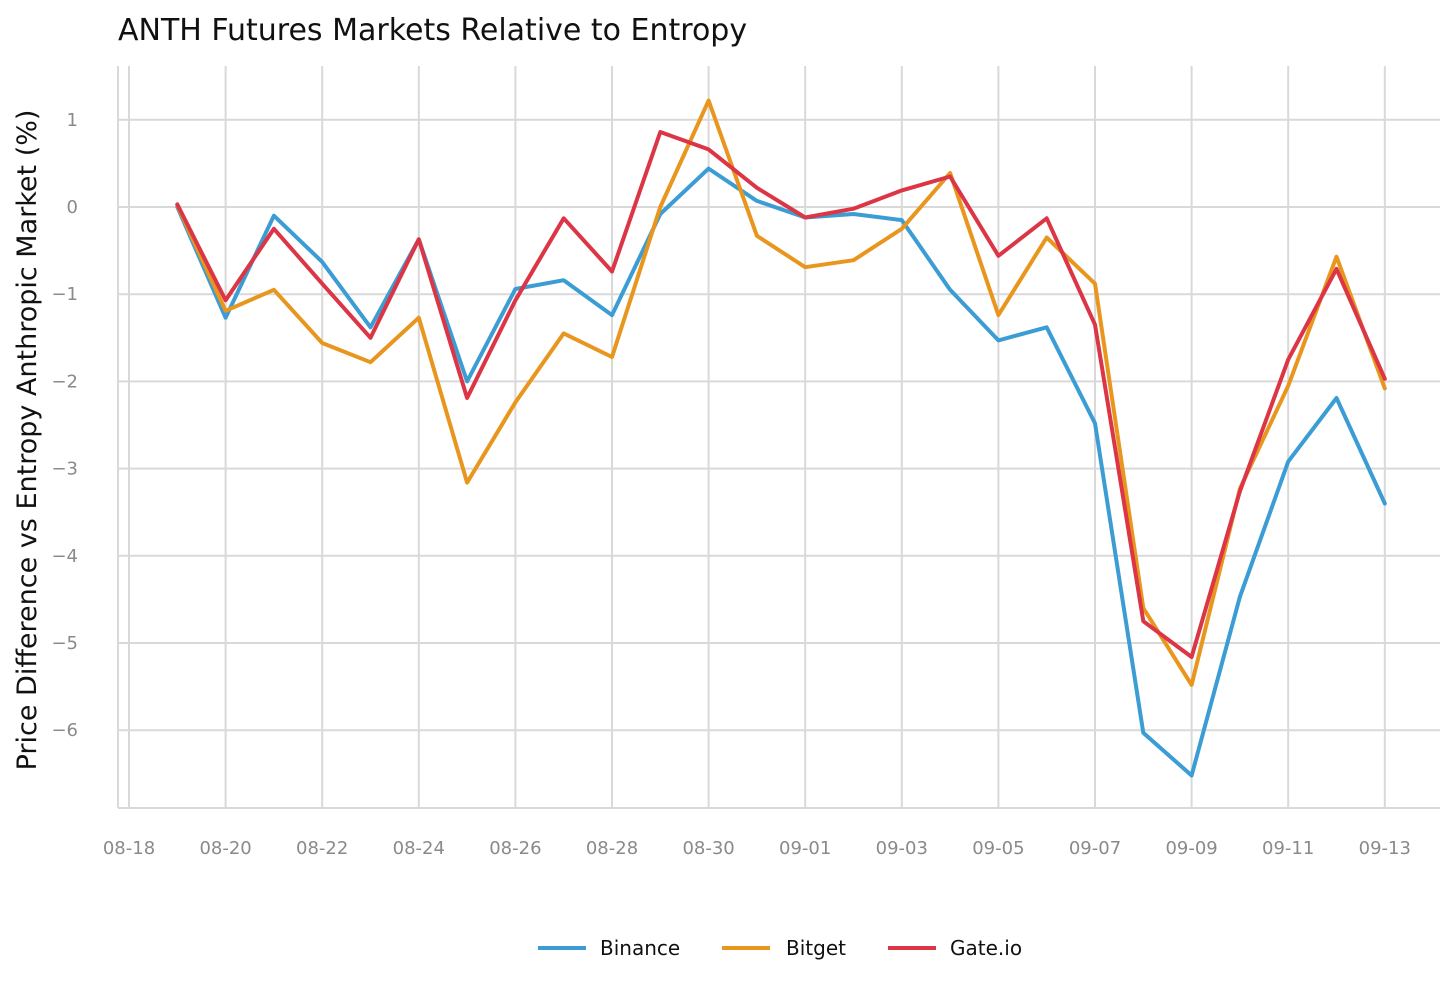 The height and width of the screenshot is (984, 1456). What do you see at coordinates (998, 848) in the screenshot?
I see `x-tick-label: 09-05` at bounding box center [998, 848].